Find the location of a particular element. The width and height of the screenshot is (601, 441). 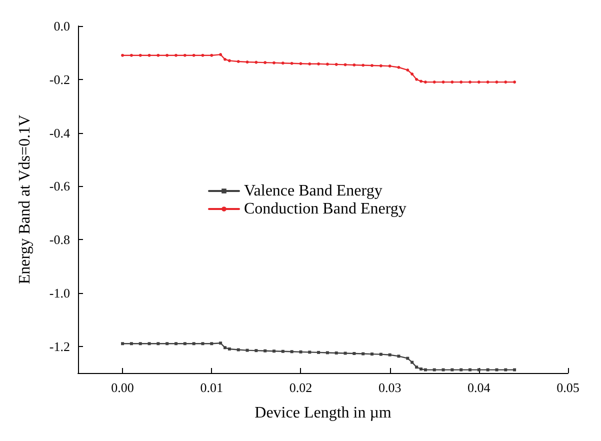

y-tick-label: -0.8 is located at coordinates (59, 240).